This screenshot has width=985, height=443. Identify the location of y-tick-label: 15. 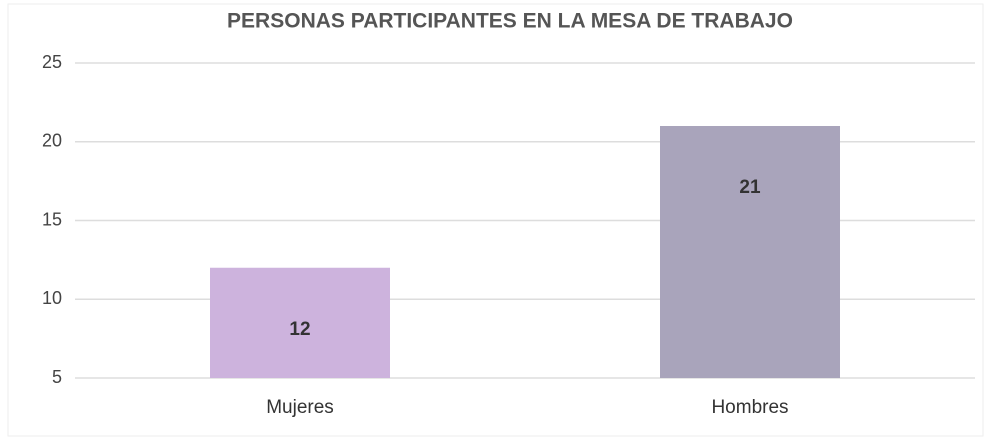
(52, 219).